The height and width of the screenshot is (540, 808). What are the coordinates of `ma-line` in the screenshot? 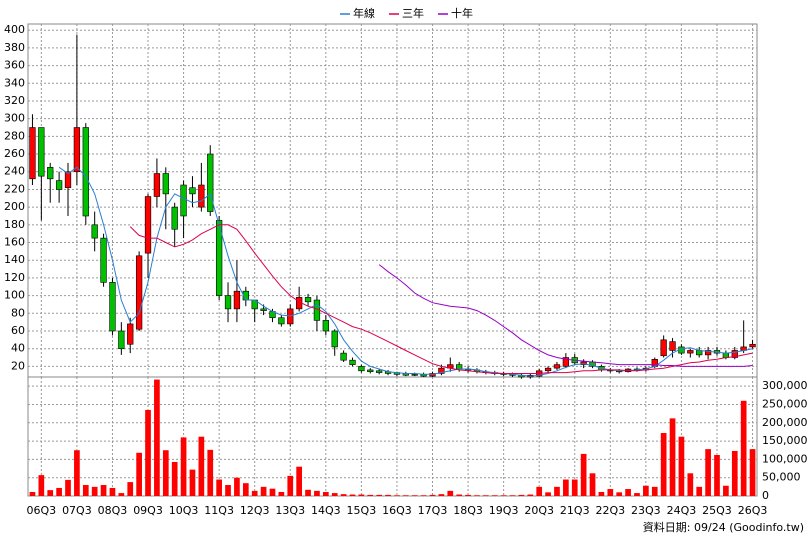 It's located at (565, 315).